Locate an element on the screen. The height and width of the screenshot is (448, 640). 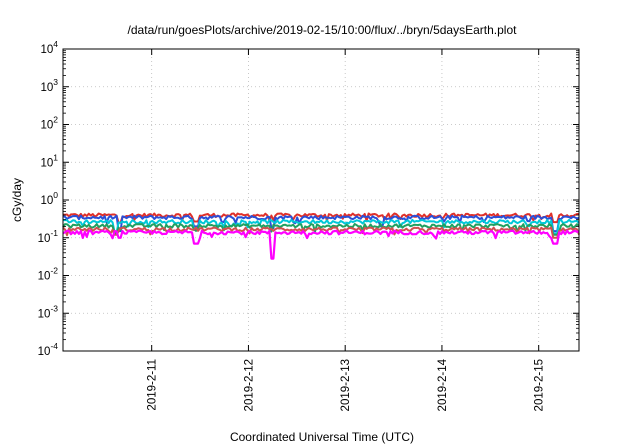
y-tick-label: 10⁰ is located at coordinates (49, 198).